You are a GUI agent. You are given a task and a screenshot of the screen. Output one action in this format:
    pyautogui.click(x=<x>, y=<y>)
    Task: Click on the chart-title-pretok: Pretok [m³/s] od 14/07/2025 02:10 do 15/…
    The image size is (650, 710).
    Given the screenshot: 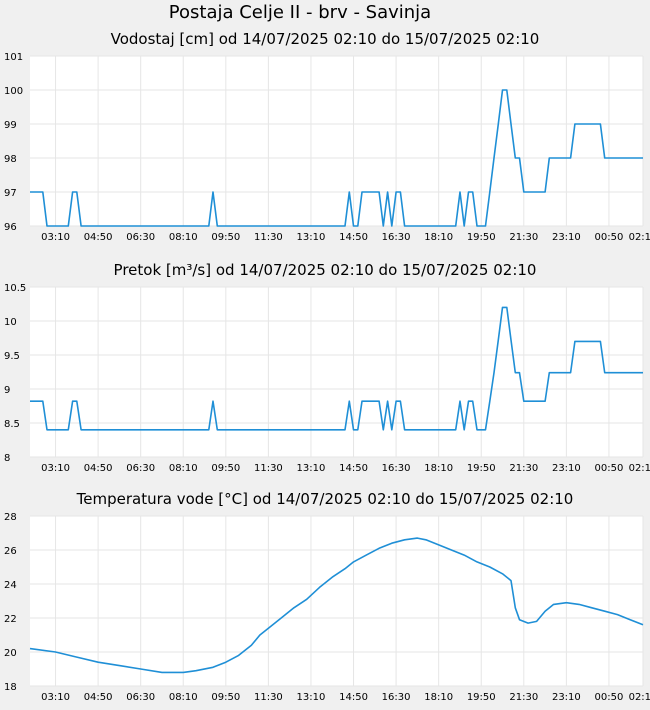 What is the action you would take?
    pyautogui.click(x=325, y=270)
    